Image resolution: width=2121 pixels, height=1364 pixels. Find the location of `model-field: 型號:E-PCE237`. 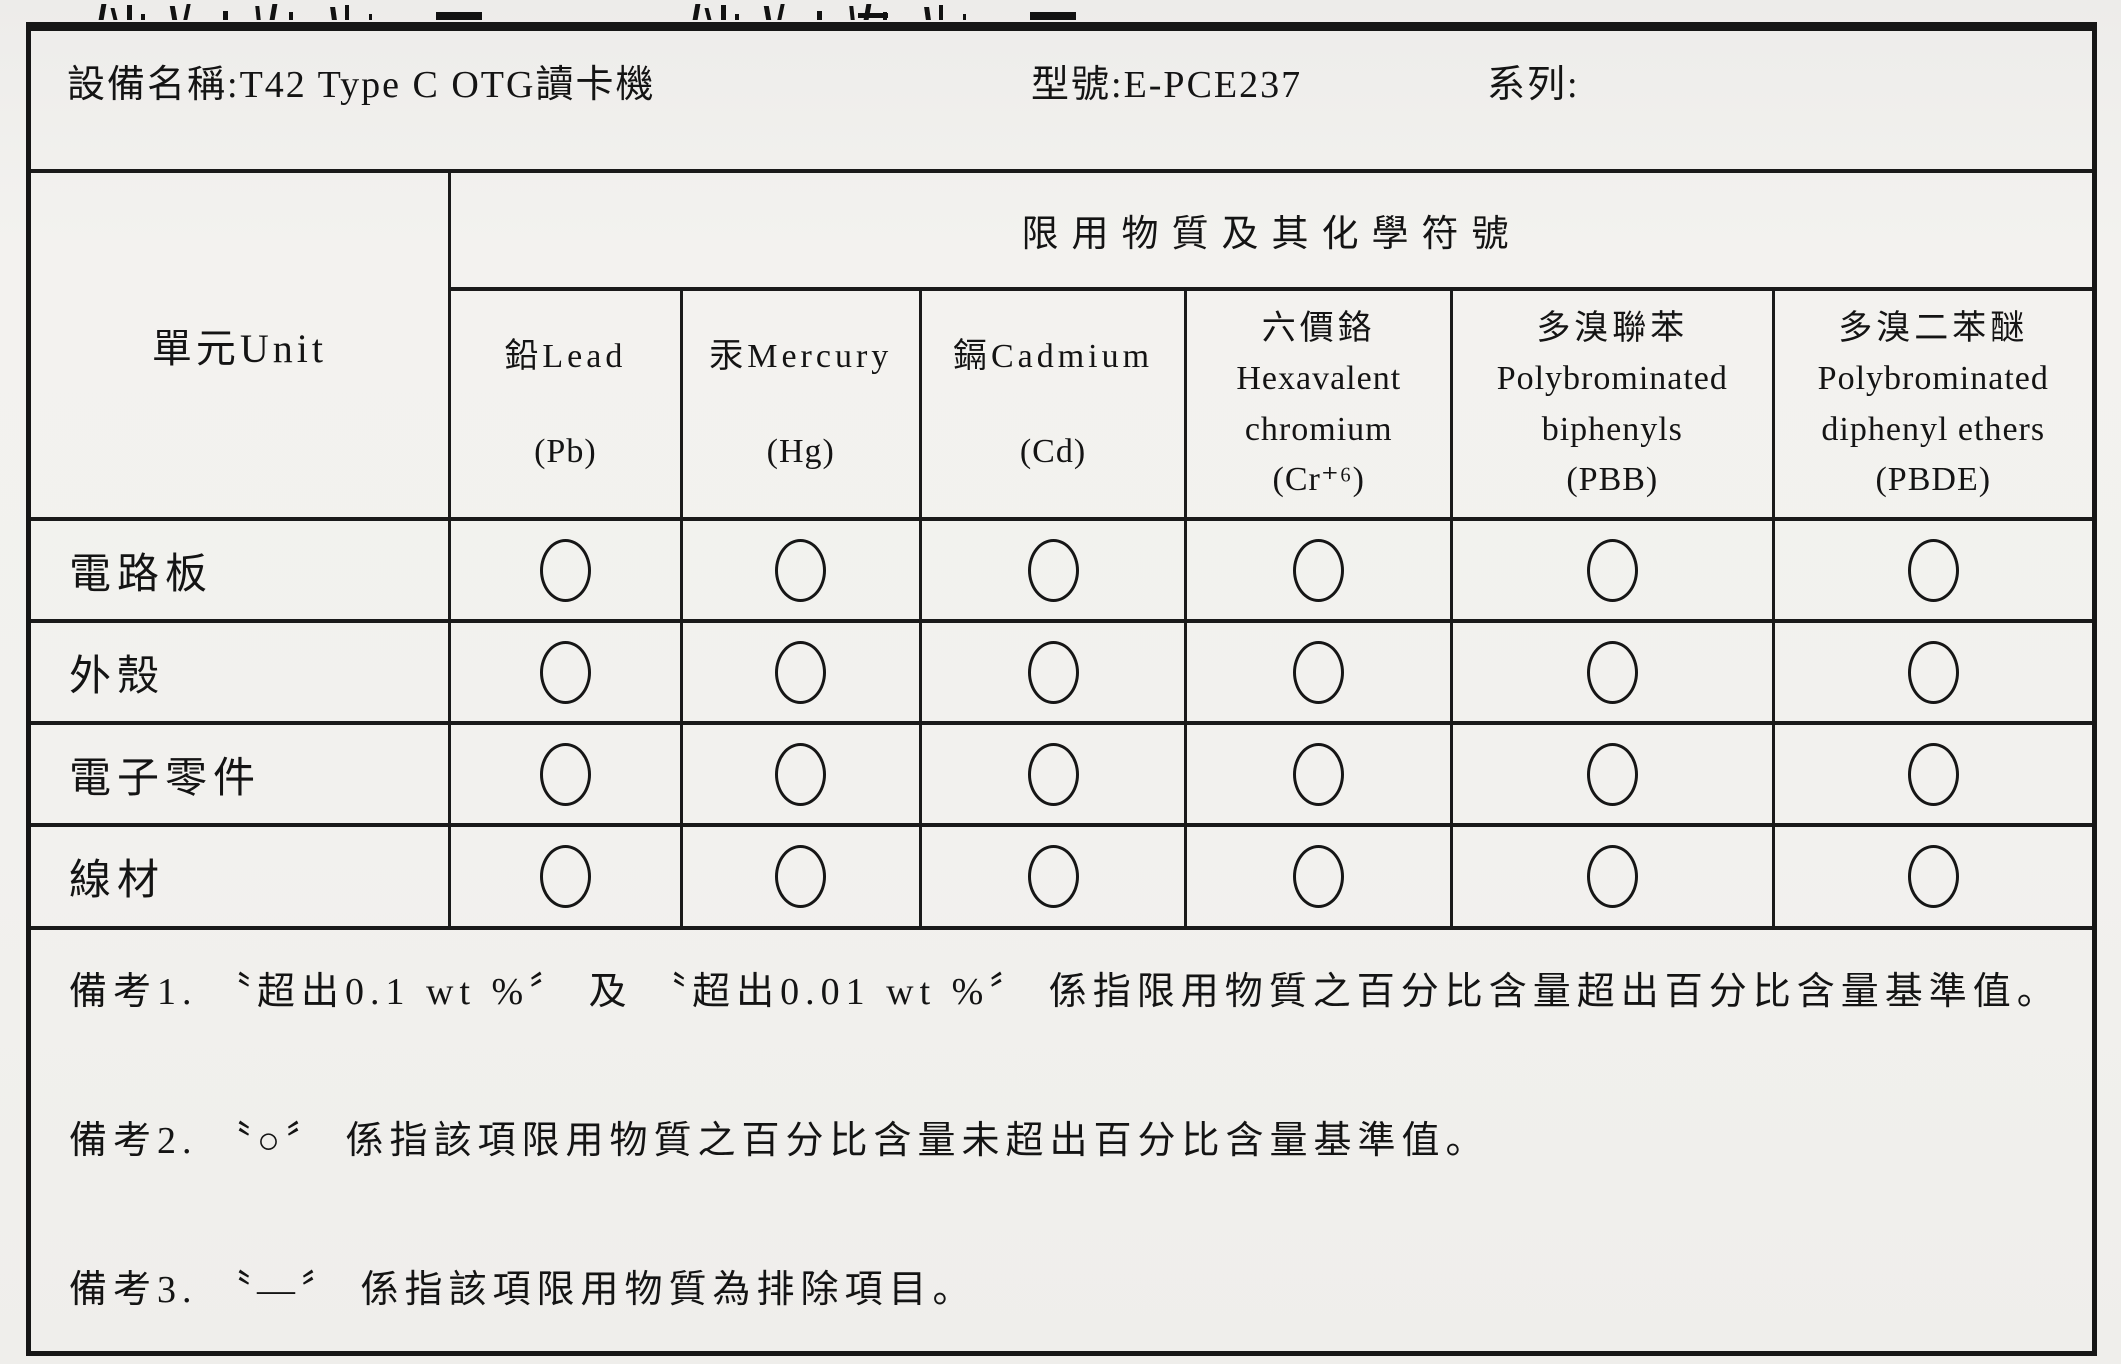

model-field: 型號:E-PCE237 is located at coordinates (1166, 80).